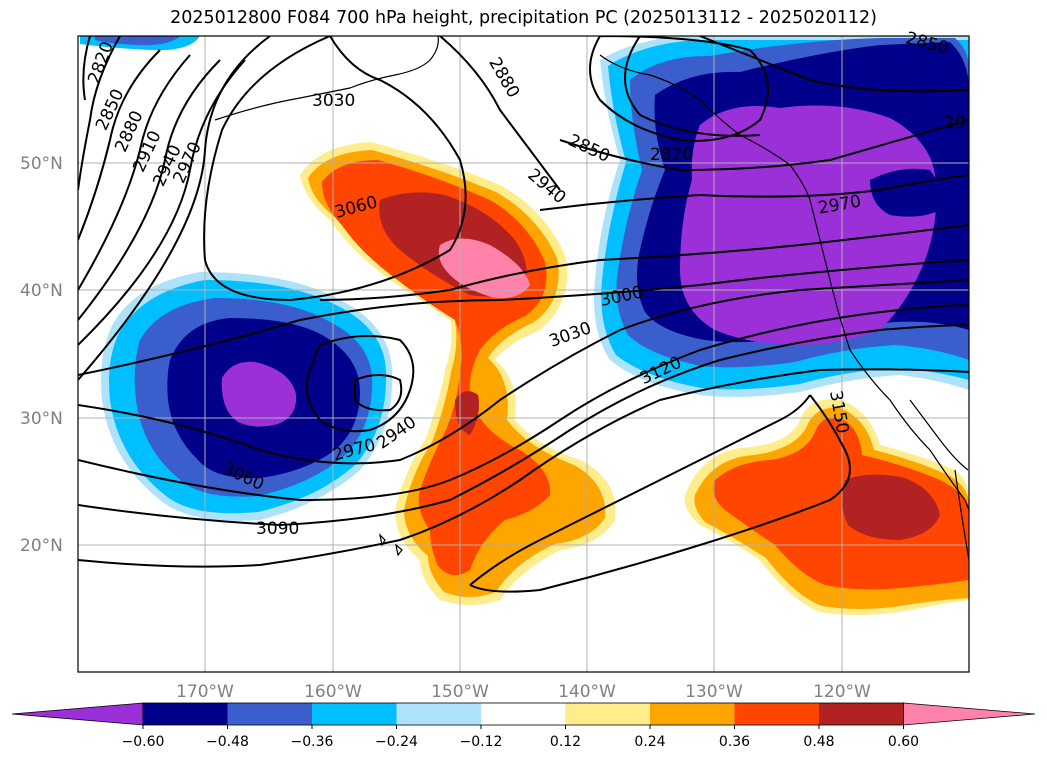 The height and width of the screenshot is (765, 1047). What do you see at coordinates (277, 529) in the screenshot?
I see `contour-label: 3090` at bounding box center [277, 529].